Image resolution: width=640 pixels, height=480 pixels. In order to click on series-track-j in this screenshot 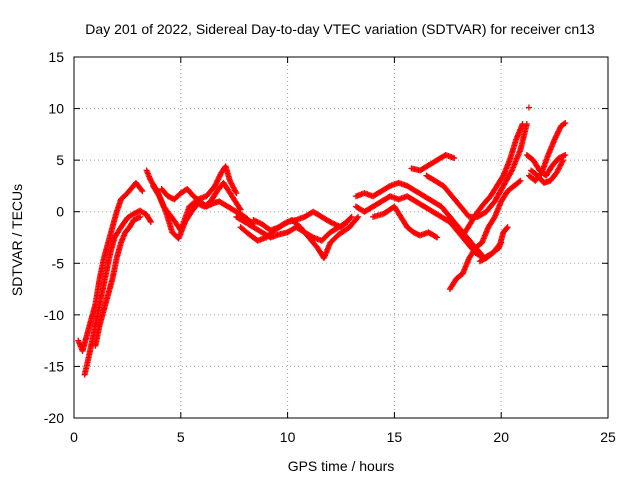, I will do `click(418, 219)`.